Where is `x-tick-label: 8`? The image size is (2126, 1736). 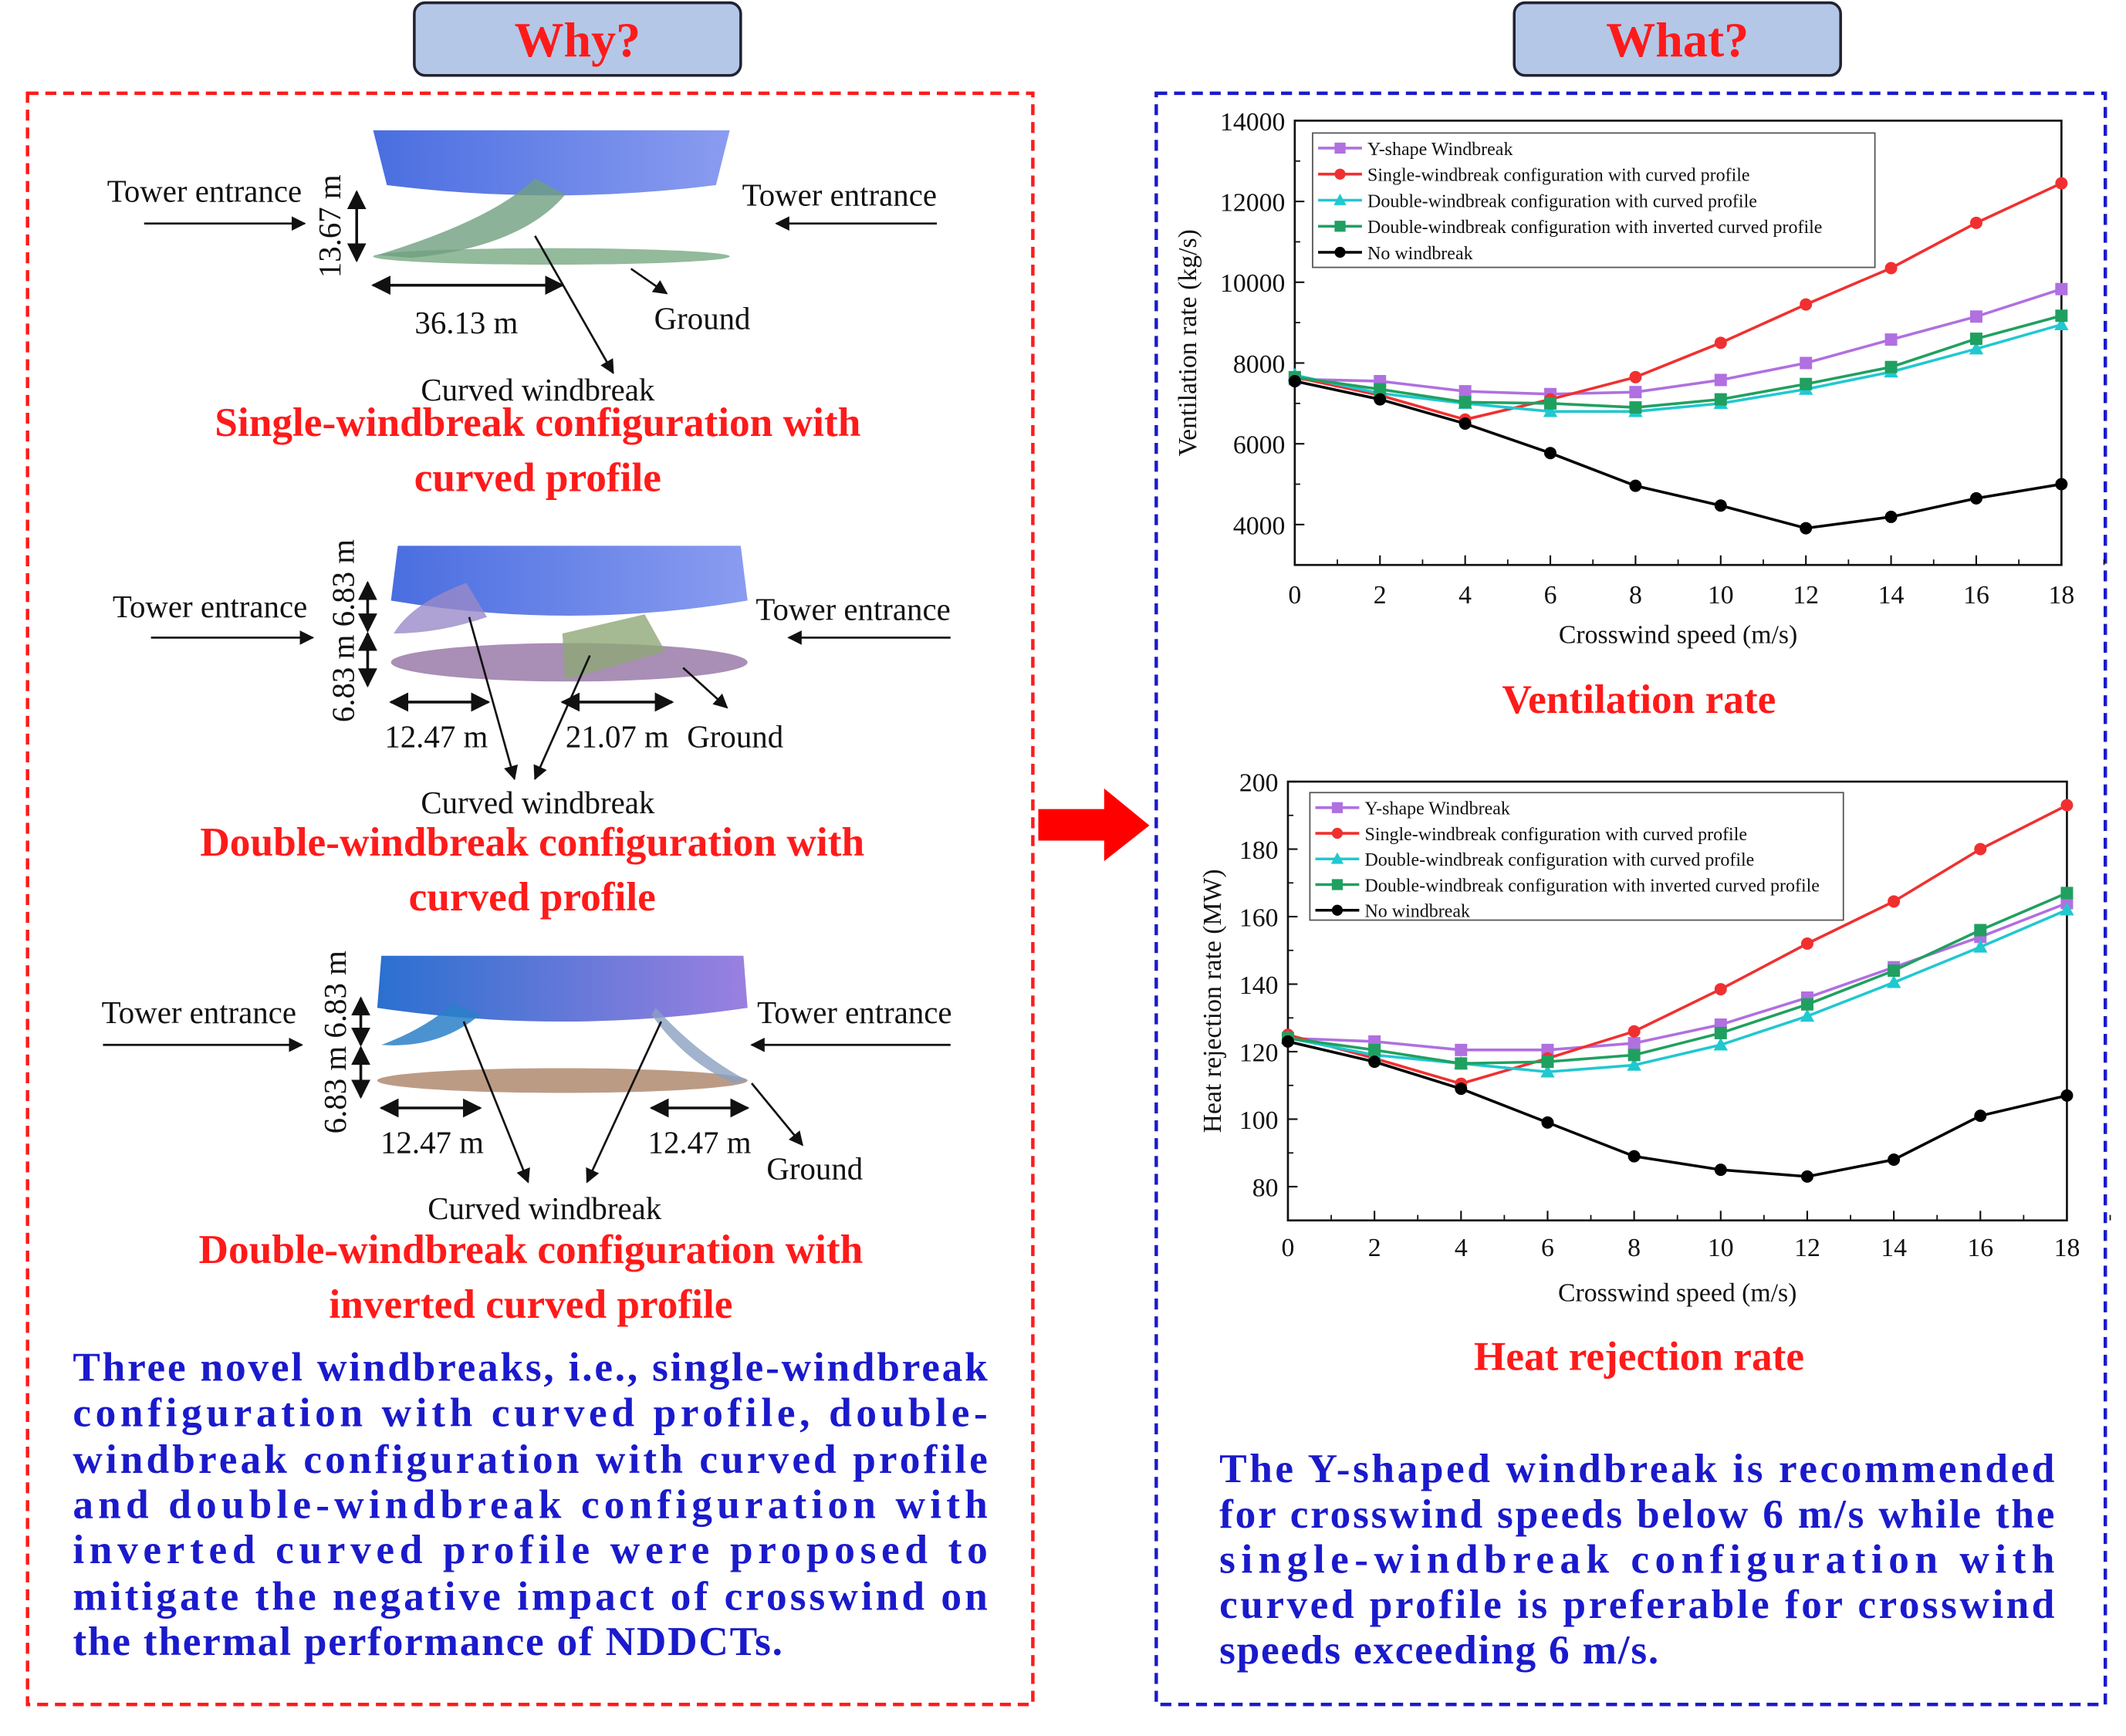 x-tick-label: 8 is located at coordinates (1636, 595).